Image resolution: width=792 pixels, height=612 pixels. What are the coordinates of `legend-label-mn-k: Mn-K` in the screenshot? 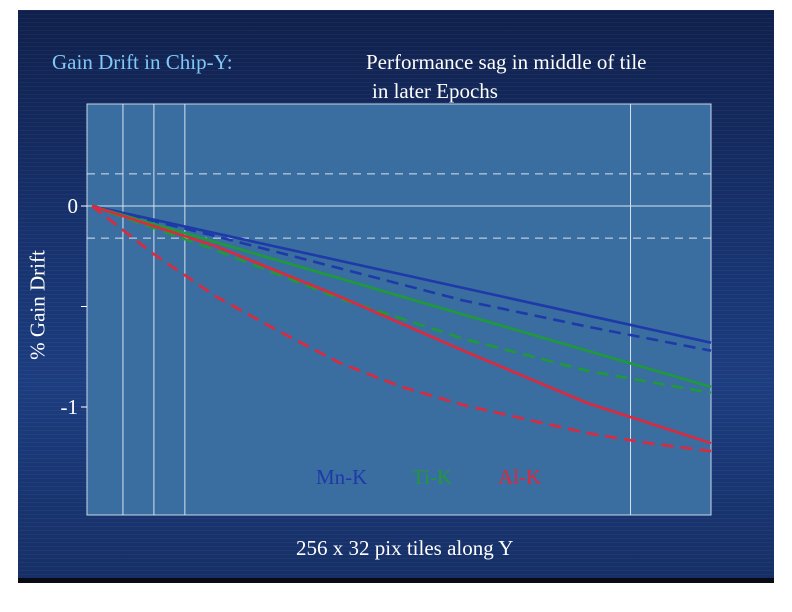 It's located at (341, 477).